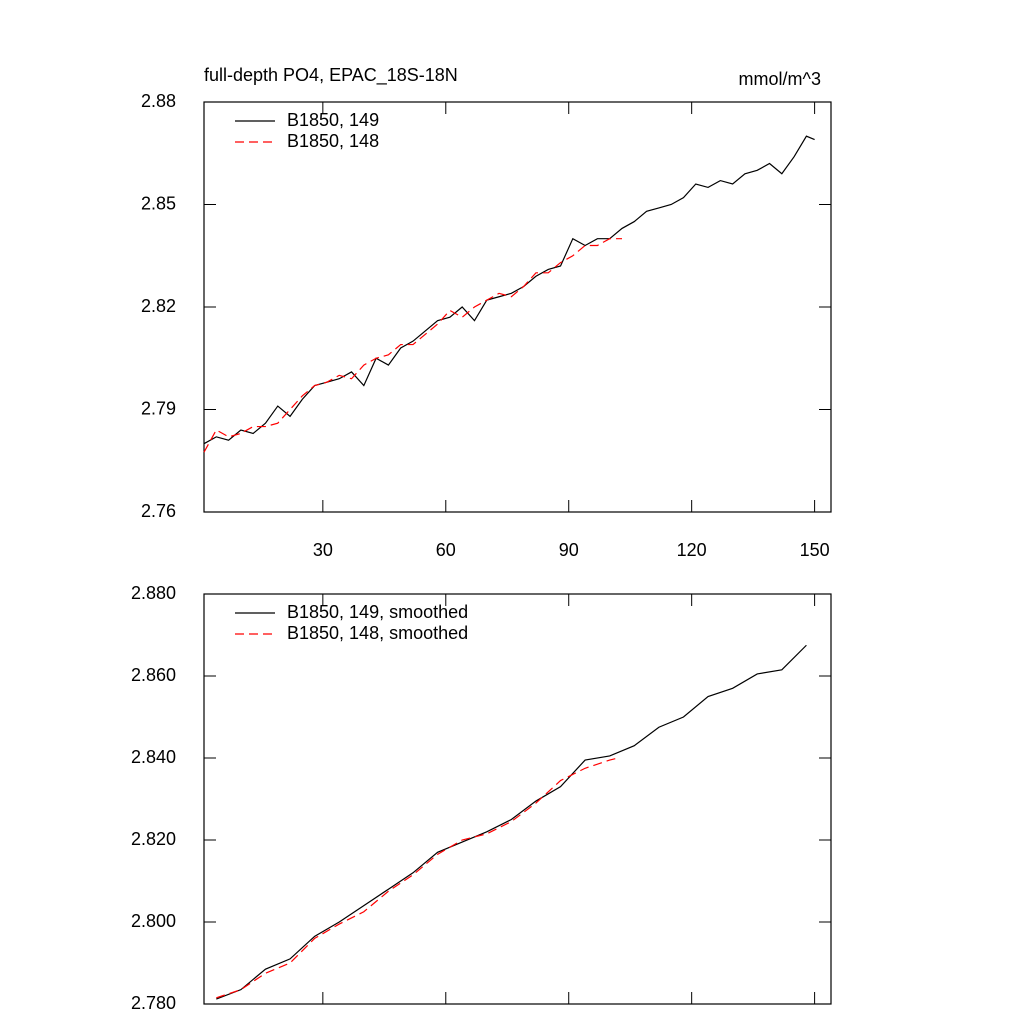 The height and width of the screenshot is (1024, 1024). I want to click on x-tick-label: 60, so click(446, 550).